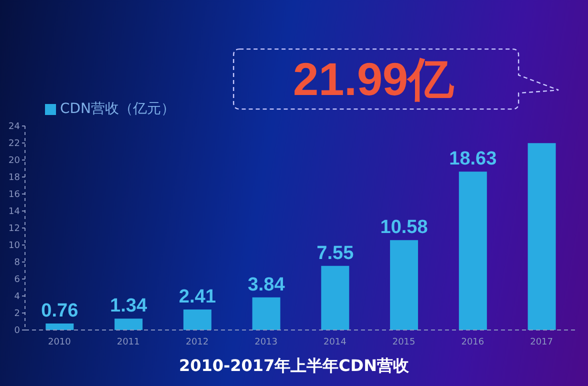 The width and height of the screenshot is (588, 386). Describe the element at coordinates (374, 79) in the screenshot. I see `annotation: 21.99亿` at that location.